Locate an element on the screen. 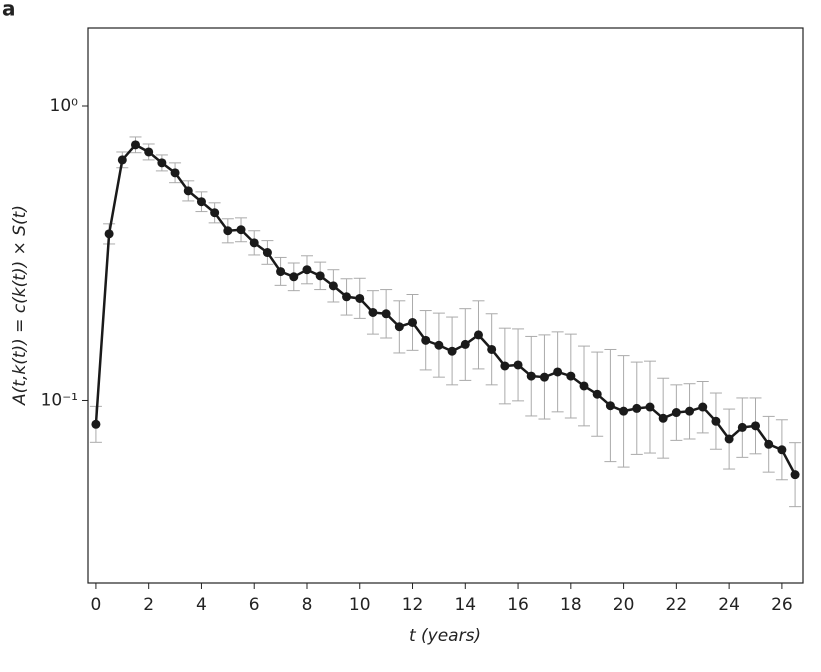 This screenshot has height=672, width=821. x-tick-label: 2 is located at coordinates (148, 605).